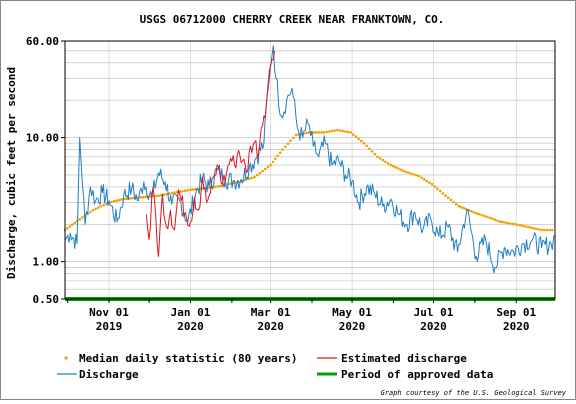 This screenshot has width=576, height=404. What do you see at coordinates (46, 299) in the screenshot?
I see `y-tick-label: 0.50` at bounding box center [46, 299].